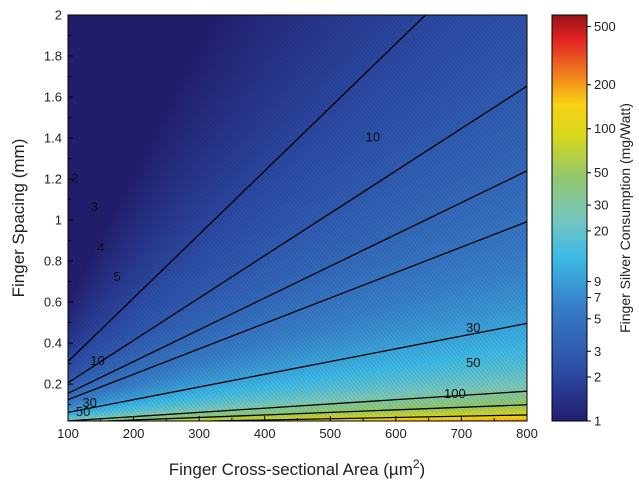 This screenshot has width=639, height=486. I want to click on colorbar-label: Finger Silver Consumption (mg/Watt), so click(625, 218).